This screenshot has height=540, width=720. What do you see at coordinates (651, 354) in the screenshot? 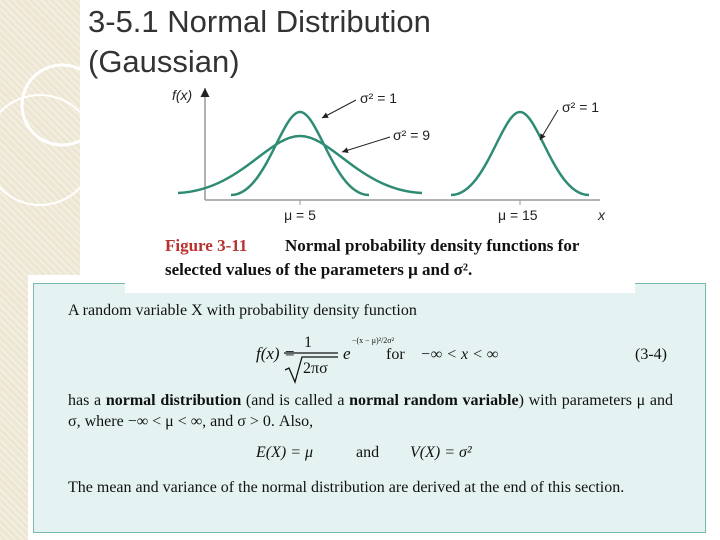
I see `equation-number: (3-4)` at bounding box center [651, 354].